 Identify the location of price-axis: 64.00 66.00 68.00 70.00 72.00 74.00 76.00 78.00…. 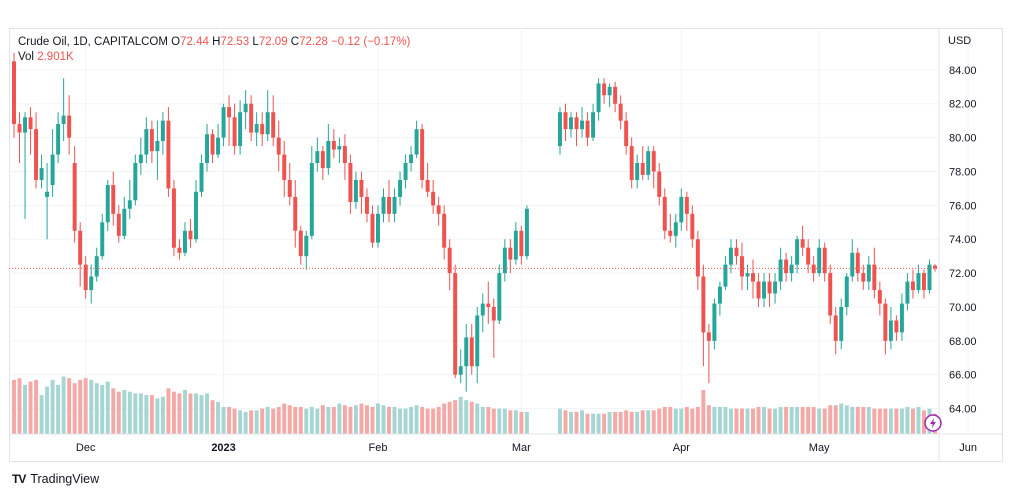
(963, 240).